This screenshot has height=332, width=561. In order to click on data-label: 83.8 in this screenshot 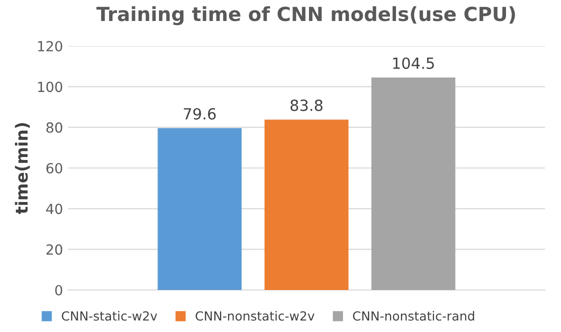, I will do `click(306, 106)`.